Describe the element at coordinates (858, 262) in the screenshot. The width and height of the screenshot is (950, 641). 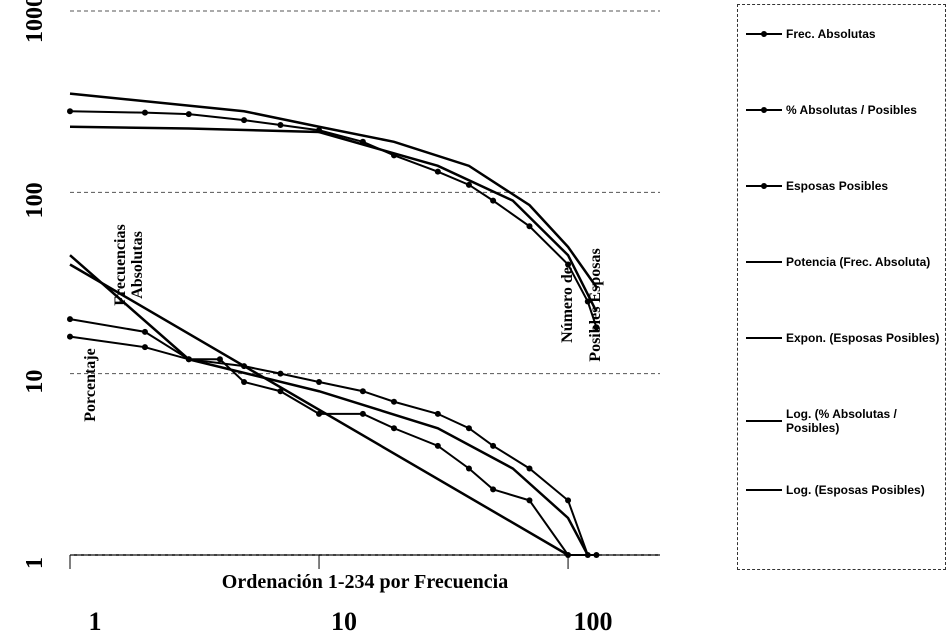
I see `legend-label: Potencia (Frec. Absoluta)` at that location.